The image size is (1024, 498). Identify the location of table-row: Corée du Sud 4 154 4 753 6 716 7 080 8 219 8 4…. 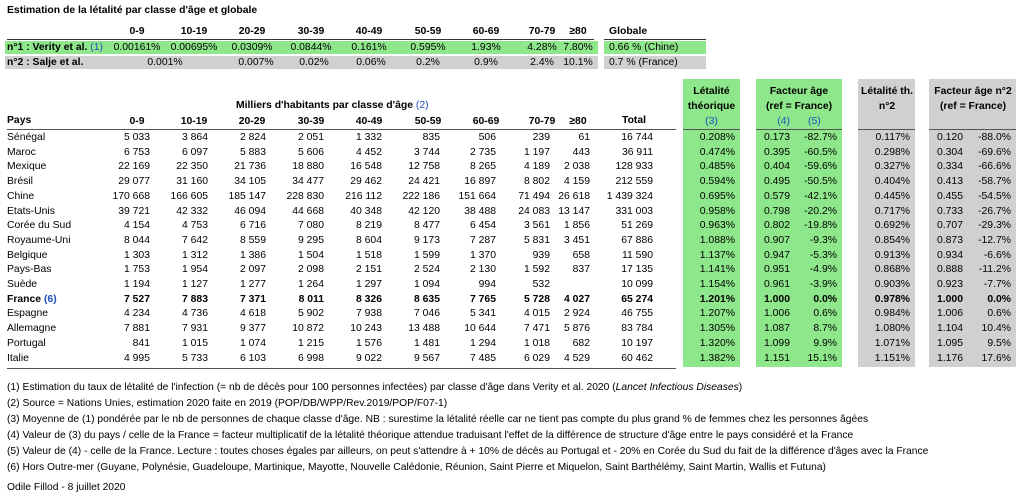
(512, 225).